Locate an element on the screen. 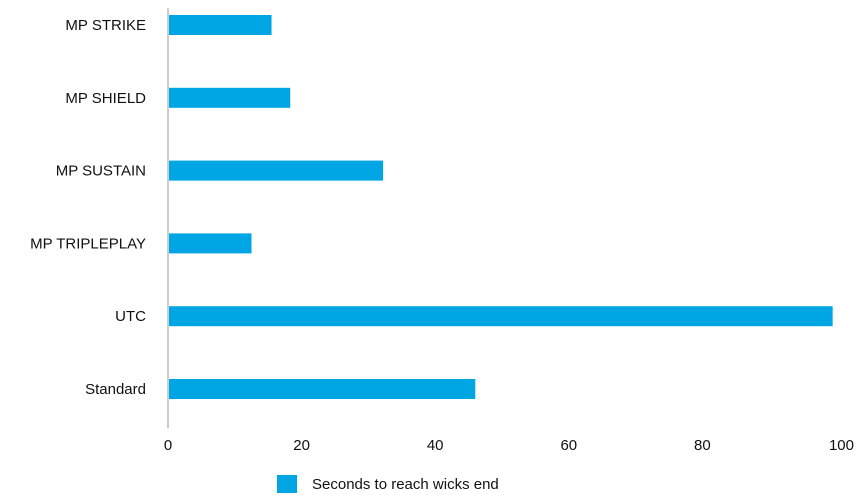 This screenshot has height=495, width=855. x-tick-label-0: 0 is located at coordinates (168, 445).